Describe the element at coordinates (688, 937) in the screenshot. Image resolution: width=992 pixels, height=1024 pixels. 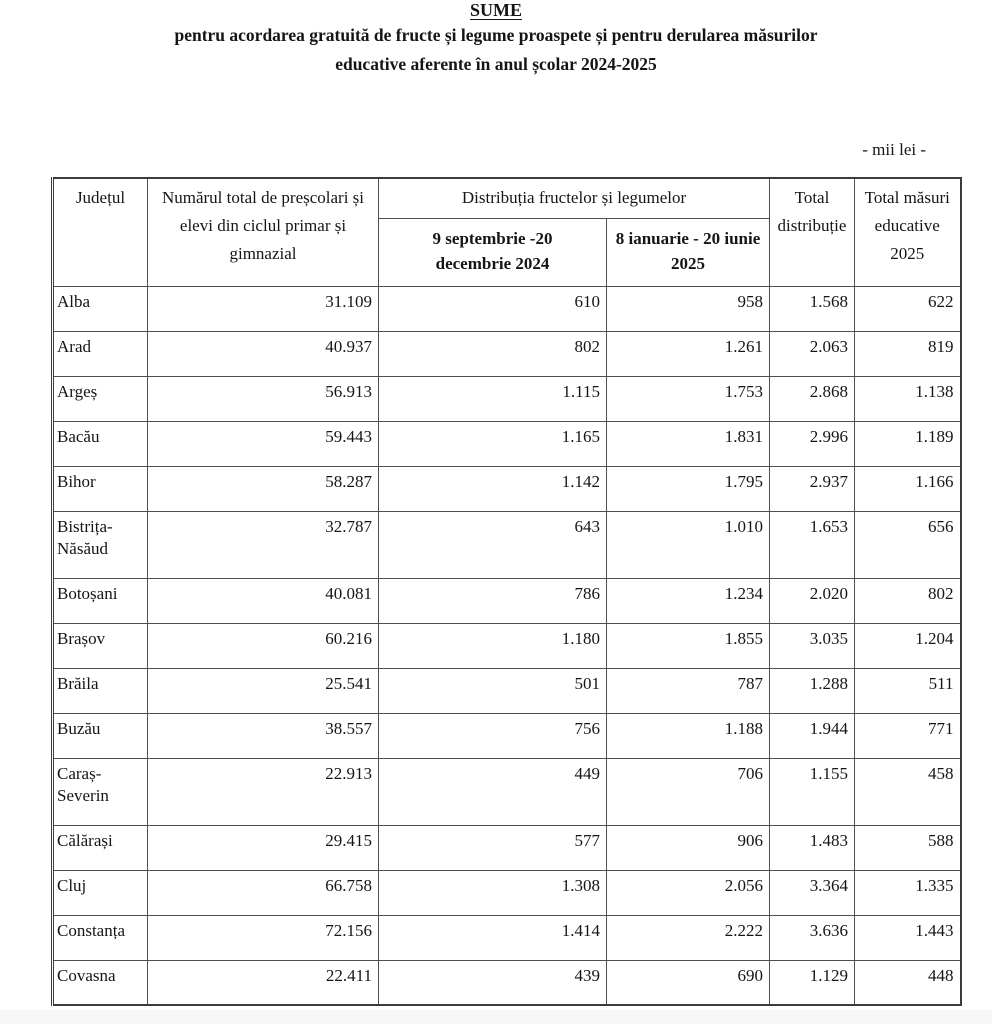
I see `period2-amount-cell: 2.222` at that location.